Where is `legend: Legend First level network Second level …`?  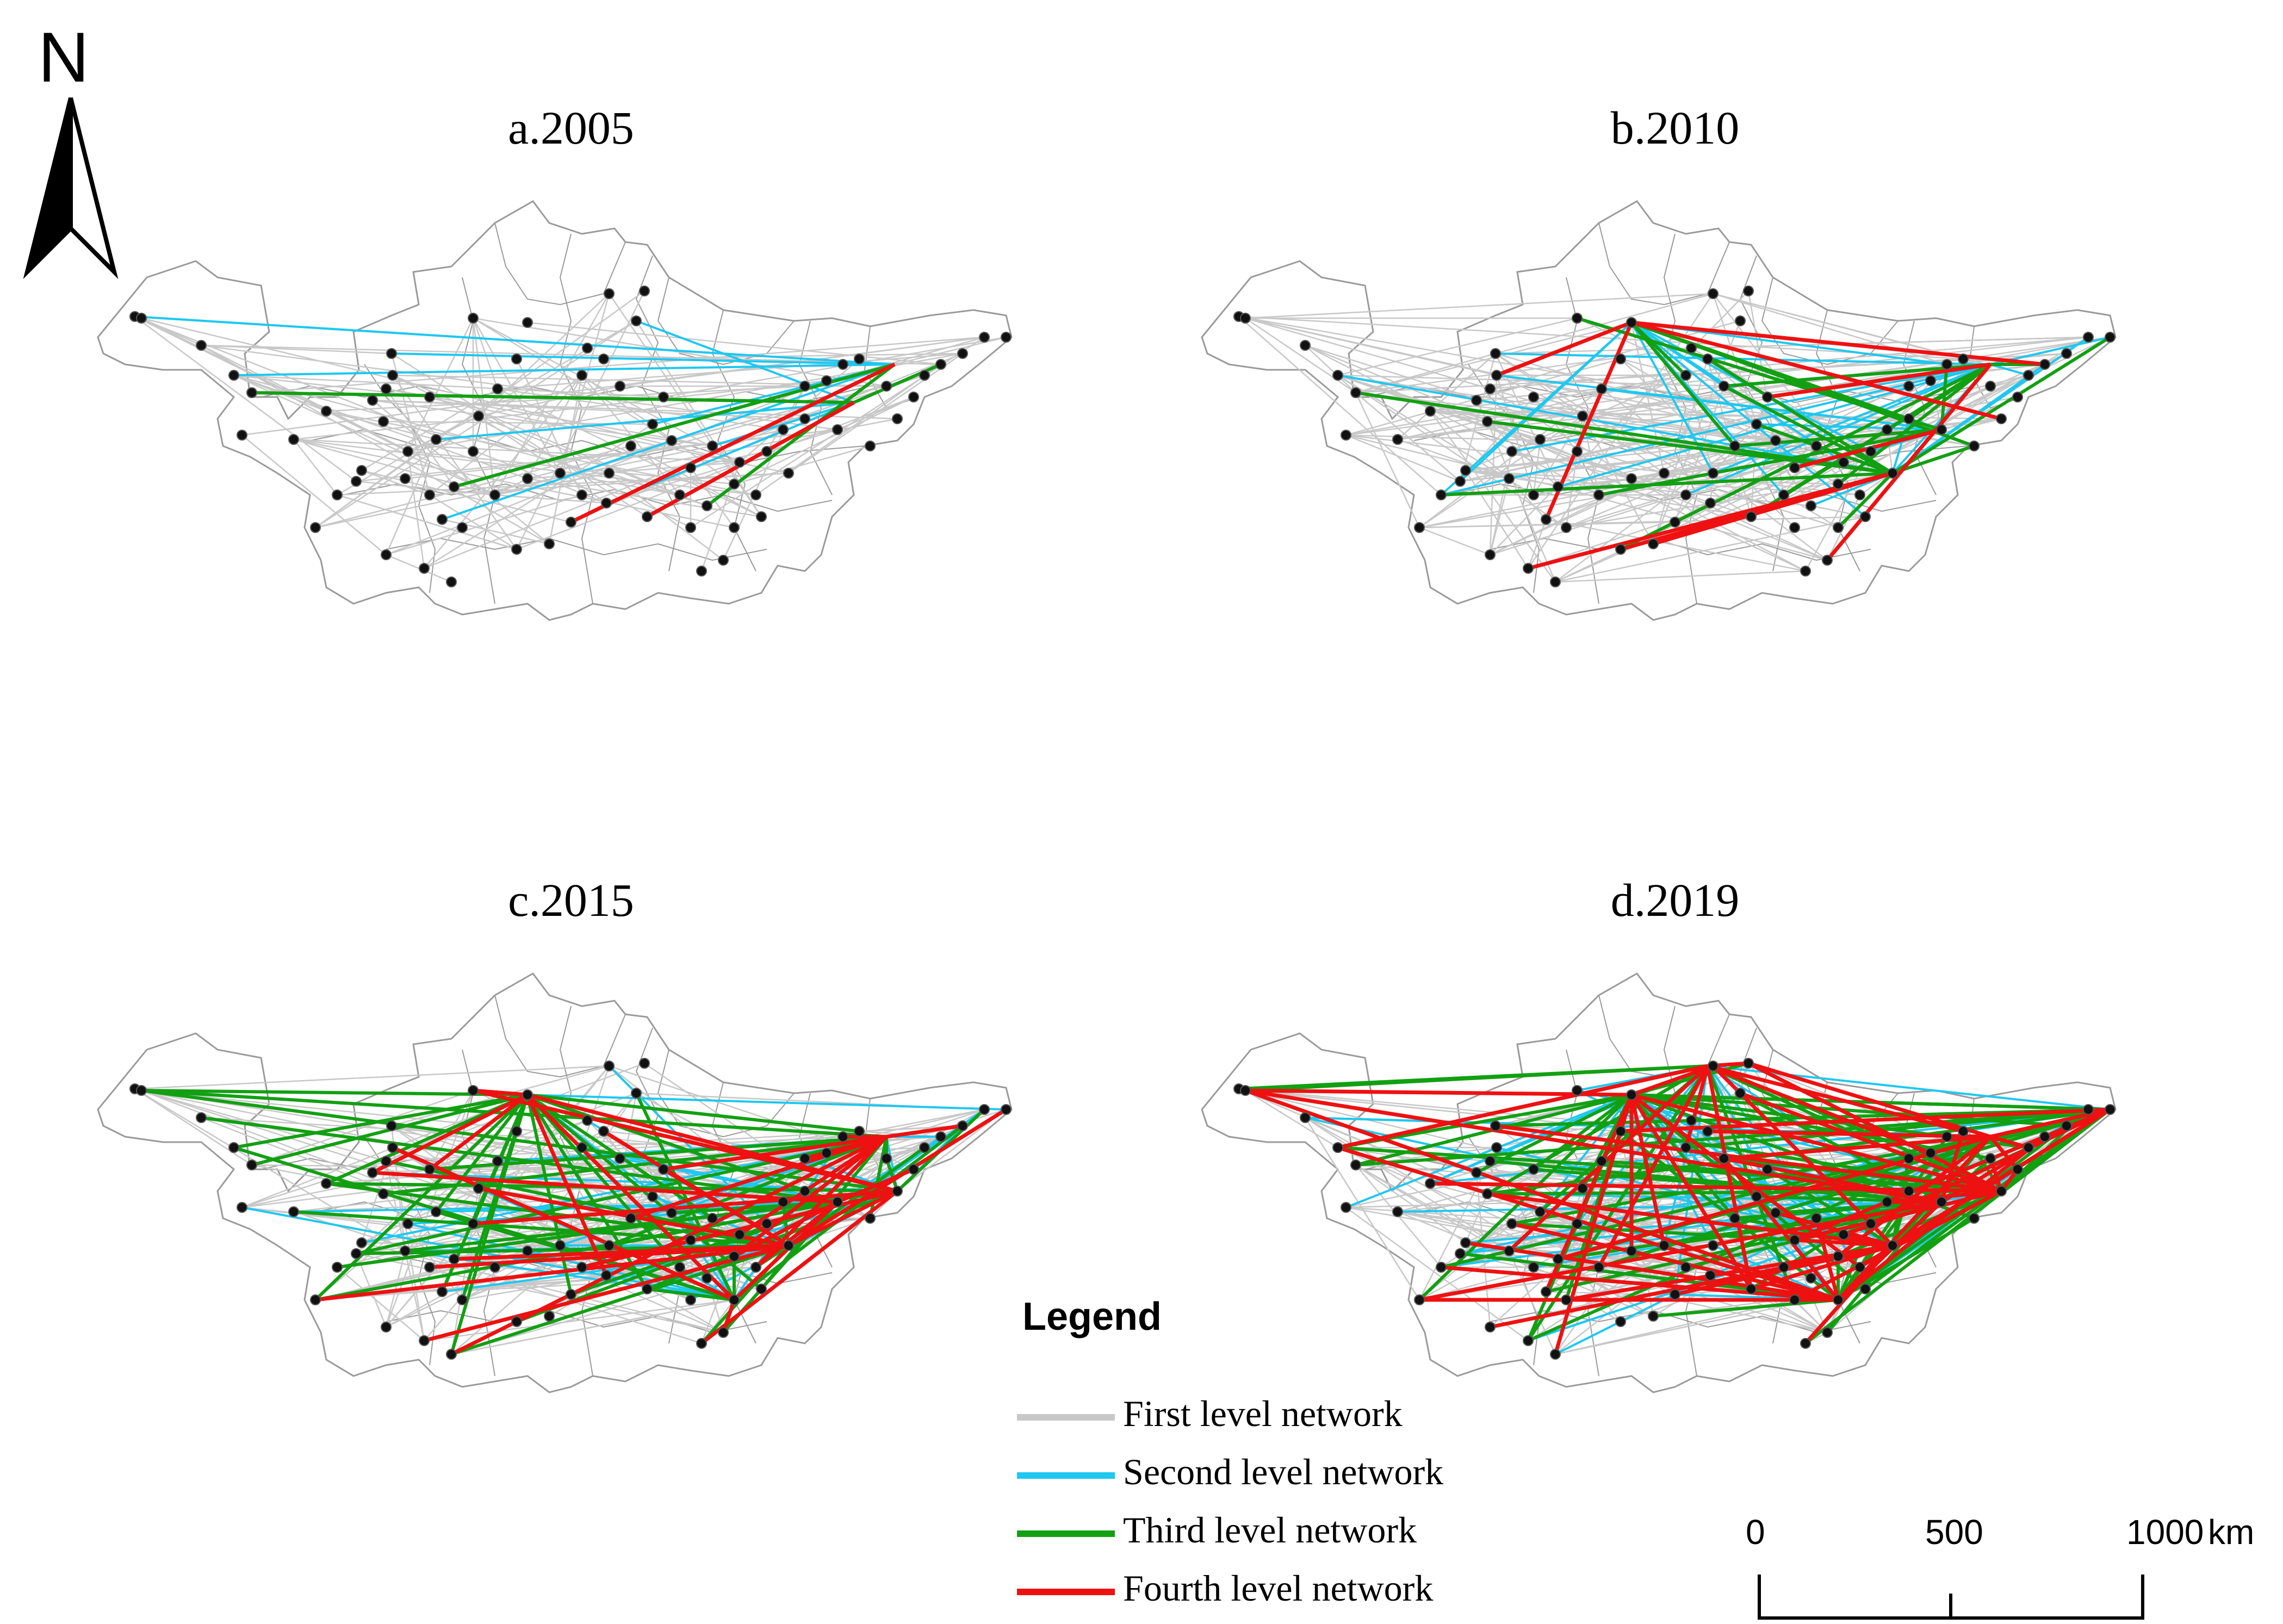
legend: Legend First level network Second level … is located at coordinates (1262, 1457).